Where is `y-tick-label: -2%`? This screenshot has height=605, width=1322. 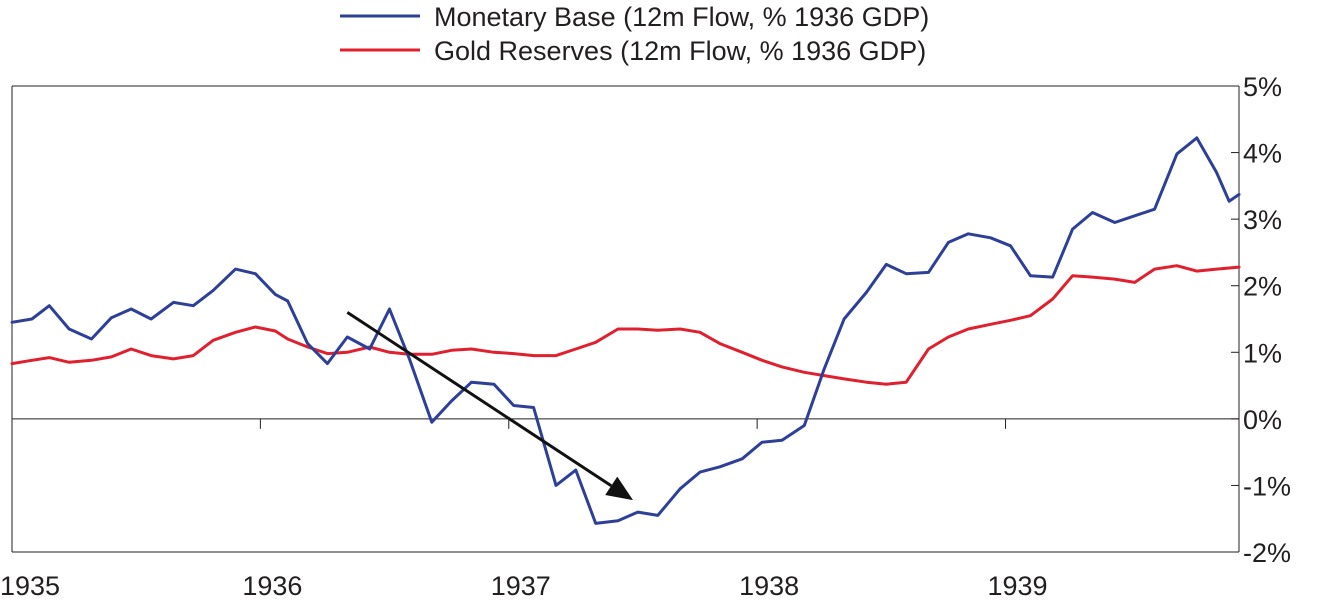
y-tick-label: -2% is located at coordinates (1267, 553).